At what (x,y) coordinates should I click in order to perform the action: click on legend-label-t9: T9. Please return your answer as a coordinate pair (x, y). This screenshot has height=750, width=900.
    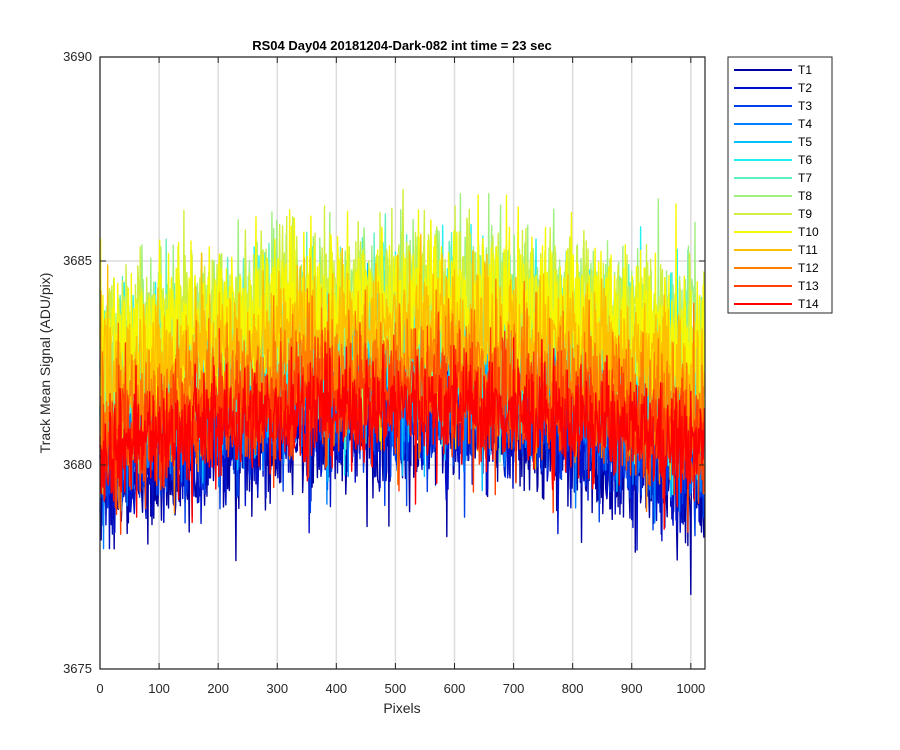
    Looking at the image, I should click on (805, 214).